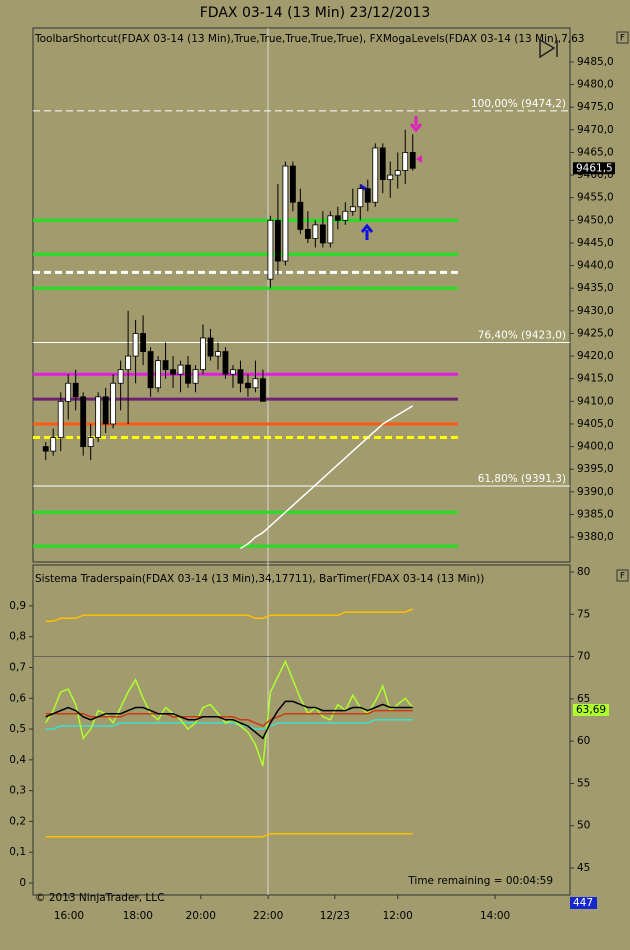  I want to click on y2-tick-label: 50, so click(583, 826).